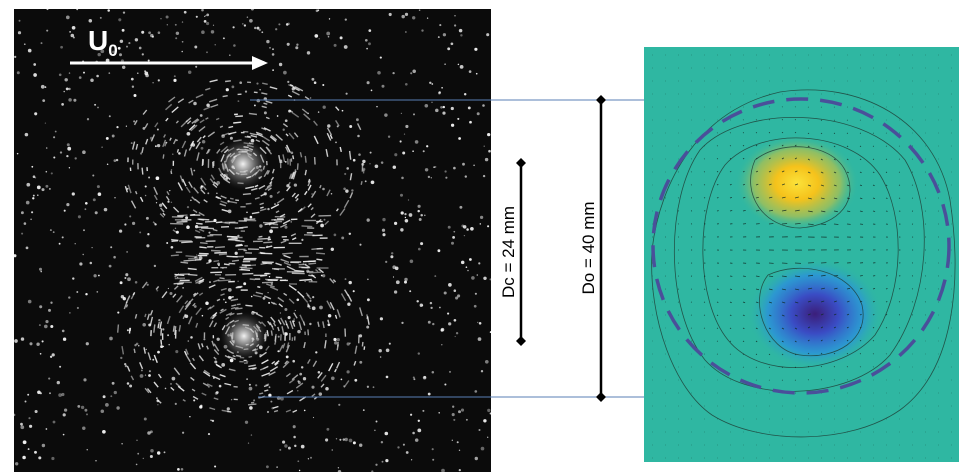 This screenshot has width=965, height=472. Describe the element at coordinates (601, 100) in the screenshot. I see `outer-diameter-top-marker-icon` at that location.